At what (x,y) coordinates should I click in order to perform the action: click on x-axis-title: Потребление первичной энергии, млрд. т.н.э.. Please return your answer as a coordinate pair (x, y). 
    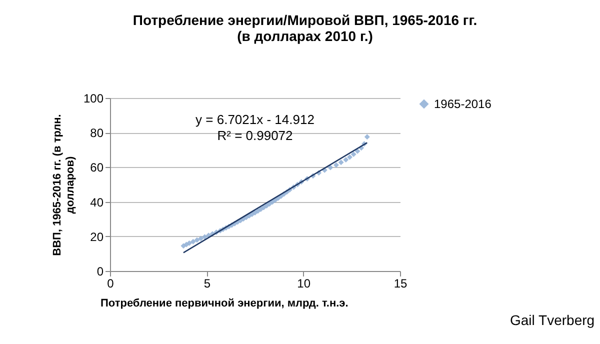
    Looking at the image, I should click on (224, 304).